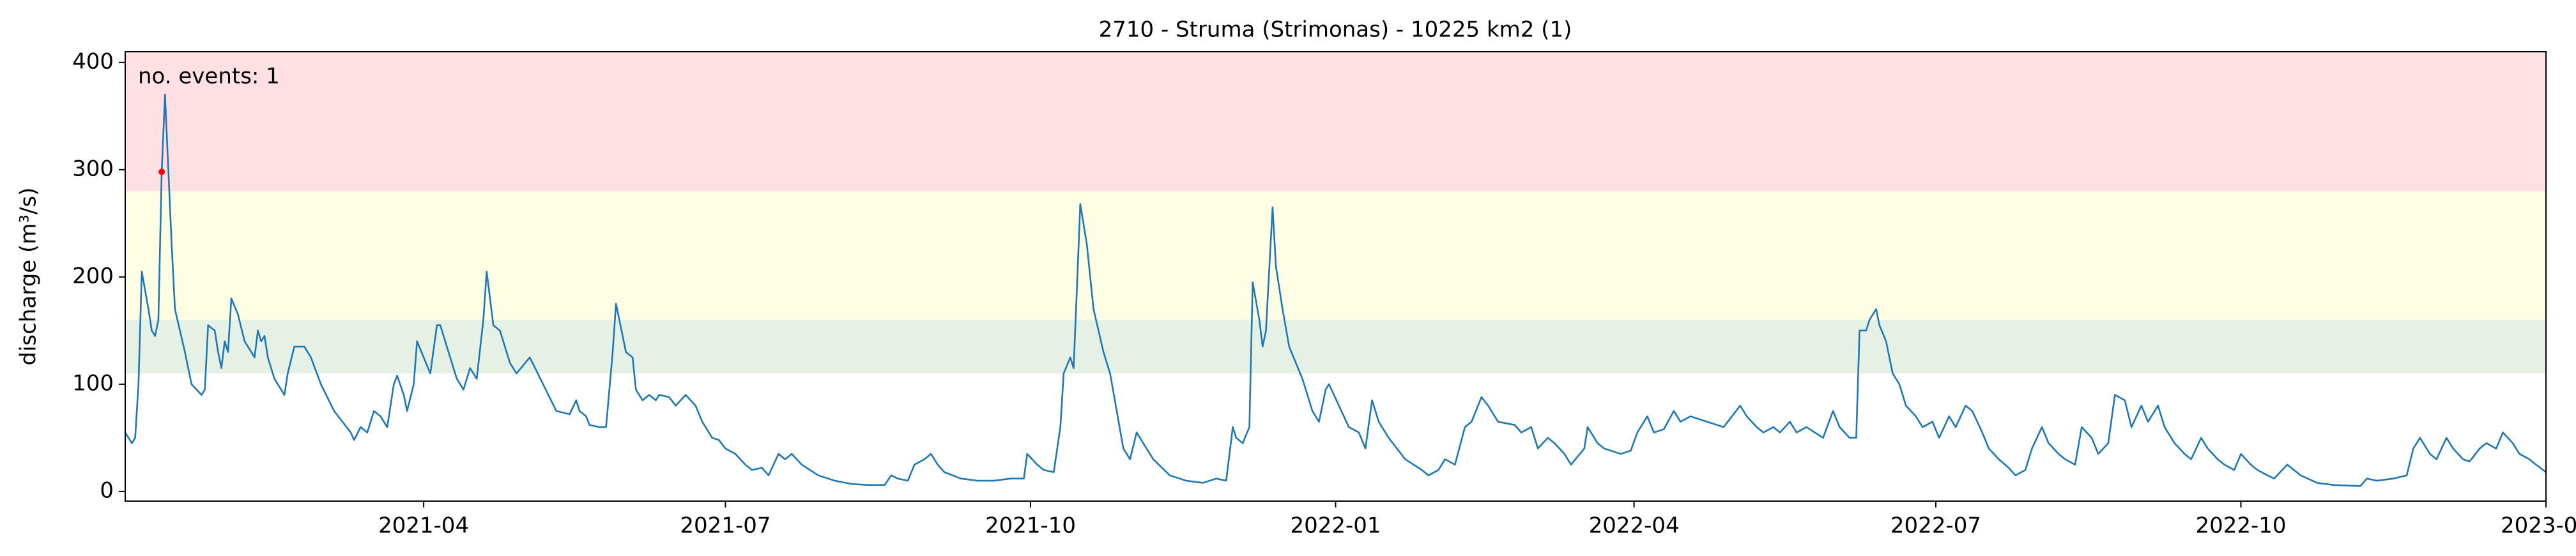  Describe the element at coordinates (1335, 526) in the screenshot. I see `x-tick-label: 2022-01` at that location.